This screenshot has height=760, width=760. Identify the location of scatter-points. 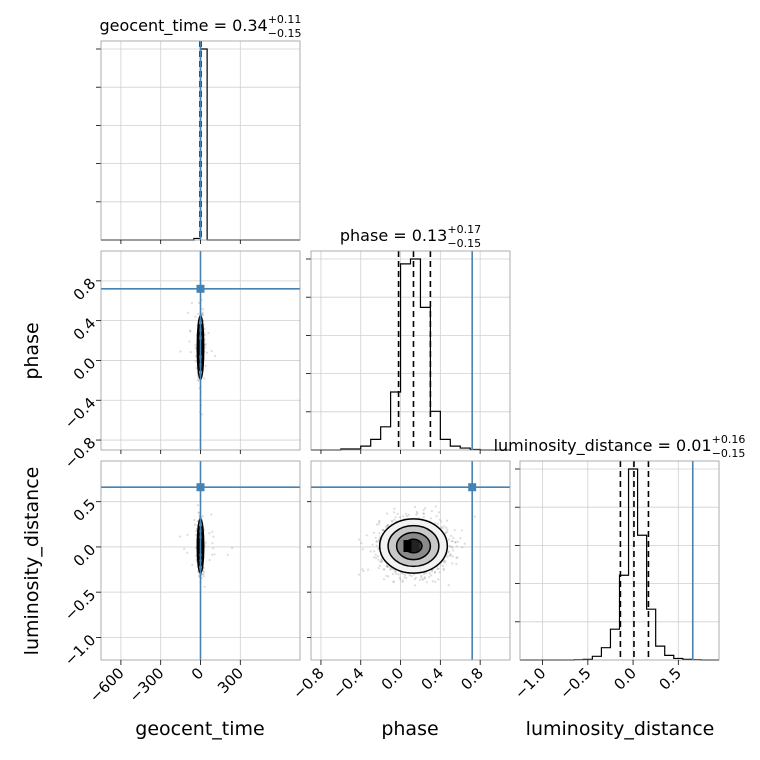
(417, 546).